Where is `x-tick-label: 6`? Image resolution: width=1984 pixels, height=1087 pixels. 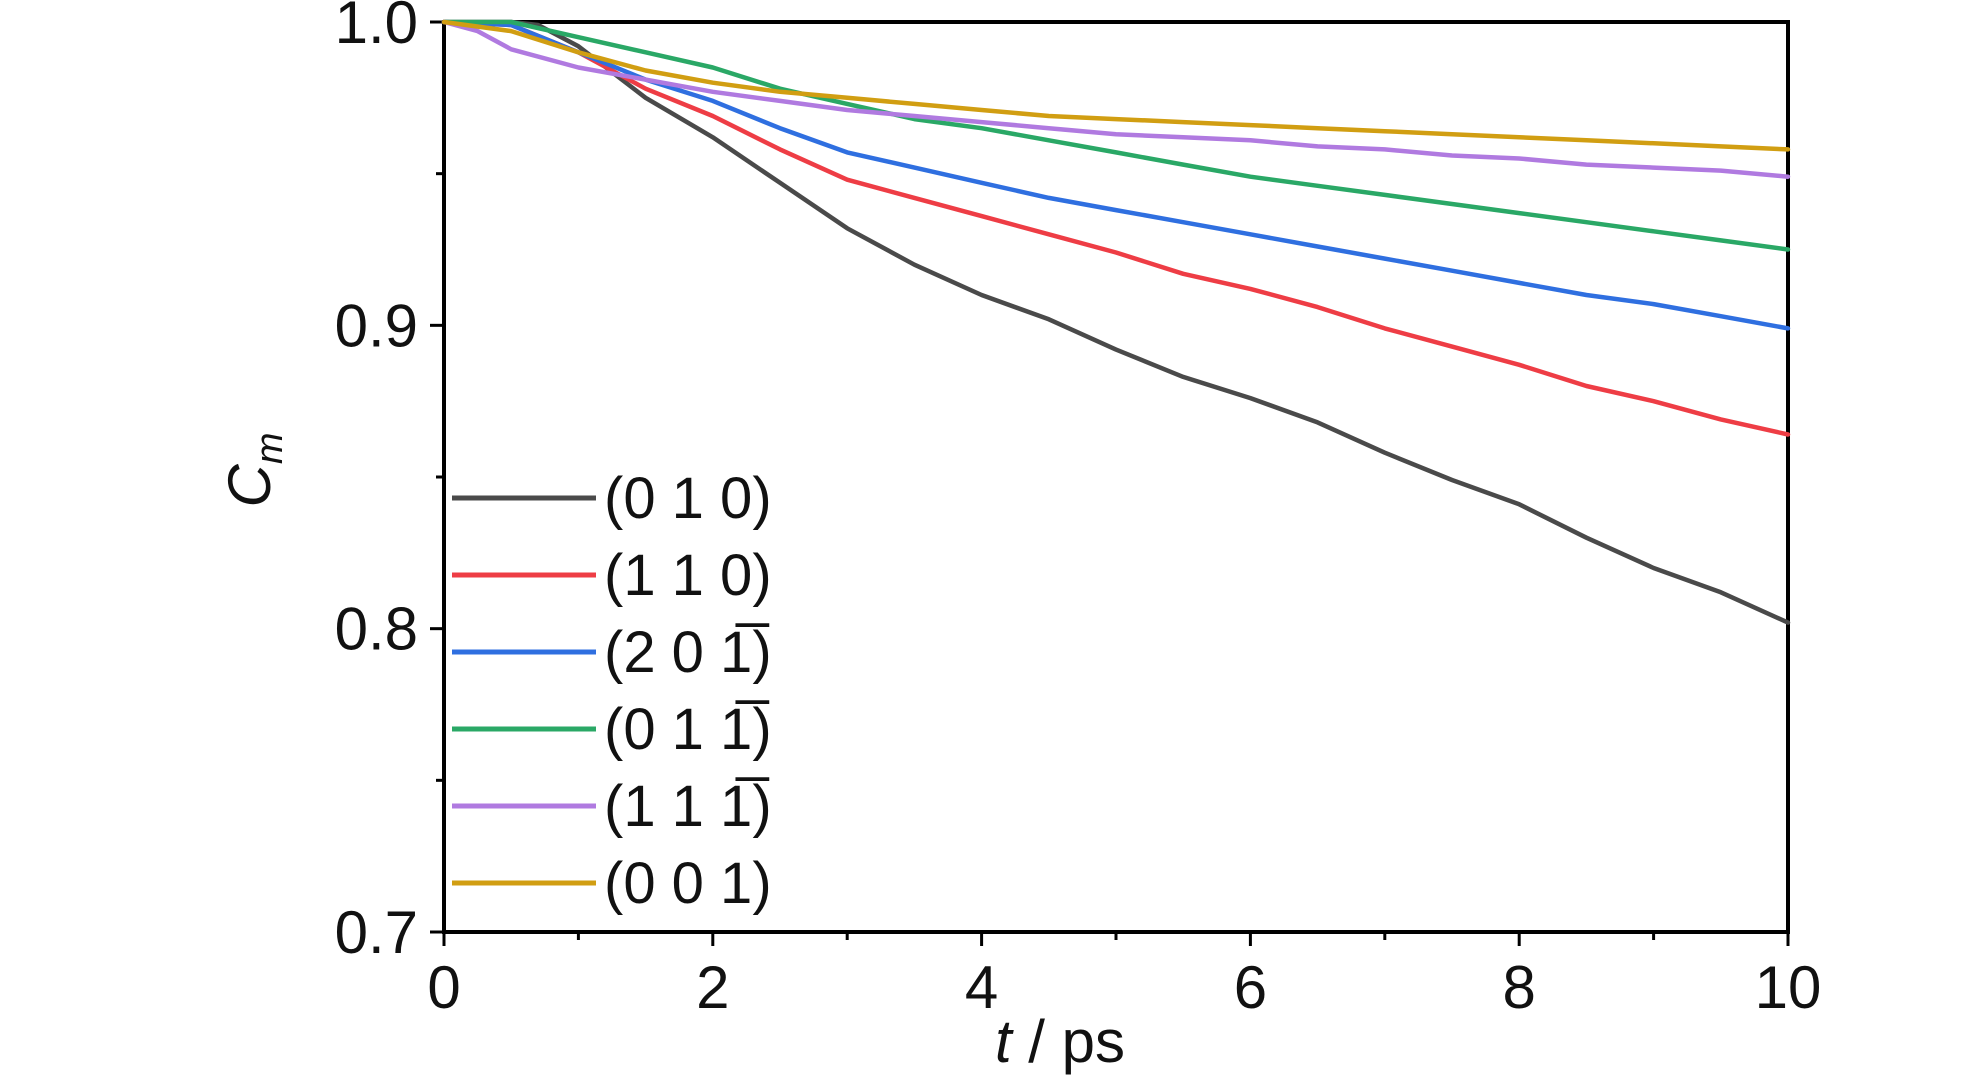 x-tick-label: 6 is located at coordinates (1250, 987).